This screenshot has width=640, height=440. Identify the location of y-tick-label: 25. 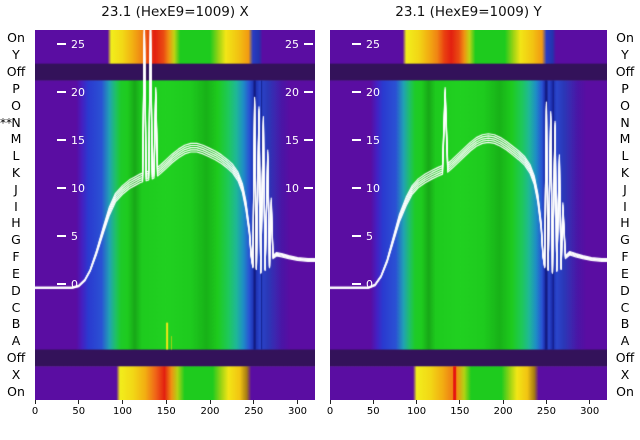
(292, 44).